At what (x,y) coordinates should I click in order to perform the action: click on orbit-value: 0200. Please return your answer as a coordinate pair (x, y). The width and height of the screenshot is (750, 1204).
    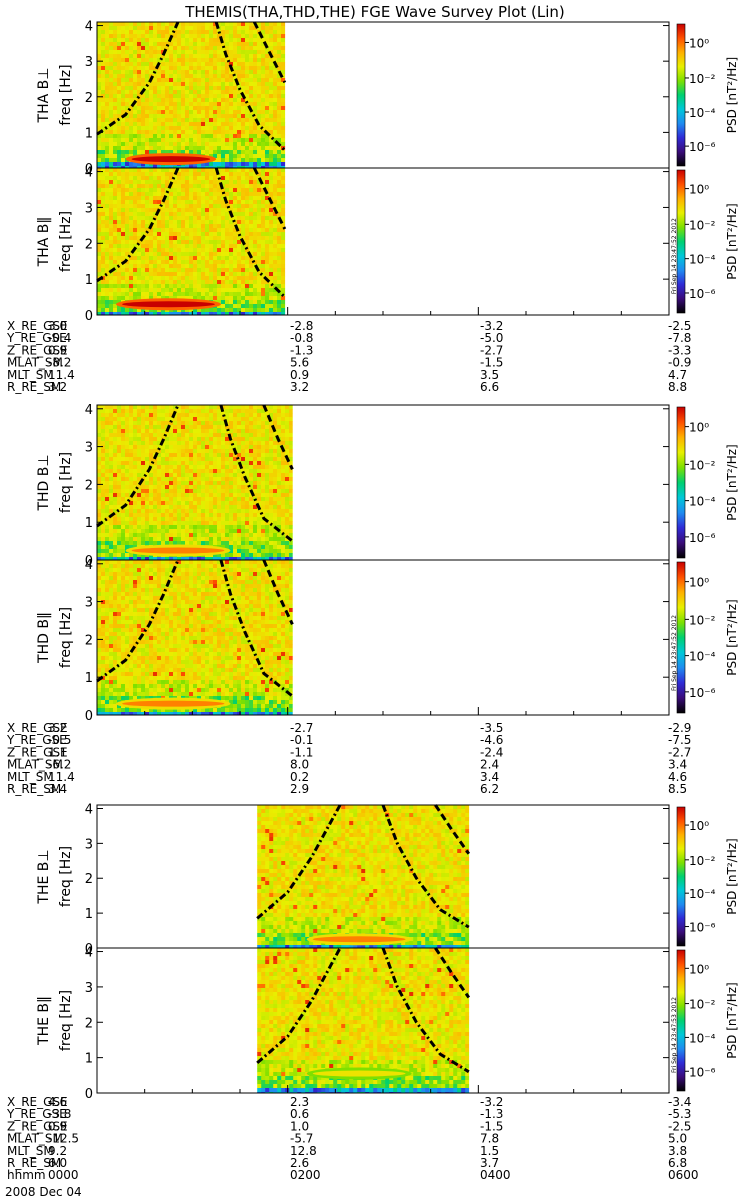
    Looking at the image, I should click on (305, 1175).